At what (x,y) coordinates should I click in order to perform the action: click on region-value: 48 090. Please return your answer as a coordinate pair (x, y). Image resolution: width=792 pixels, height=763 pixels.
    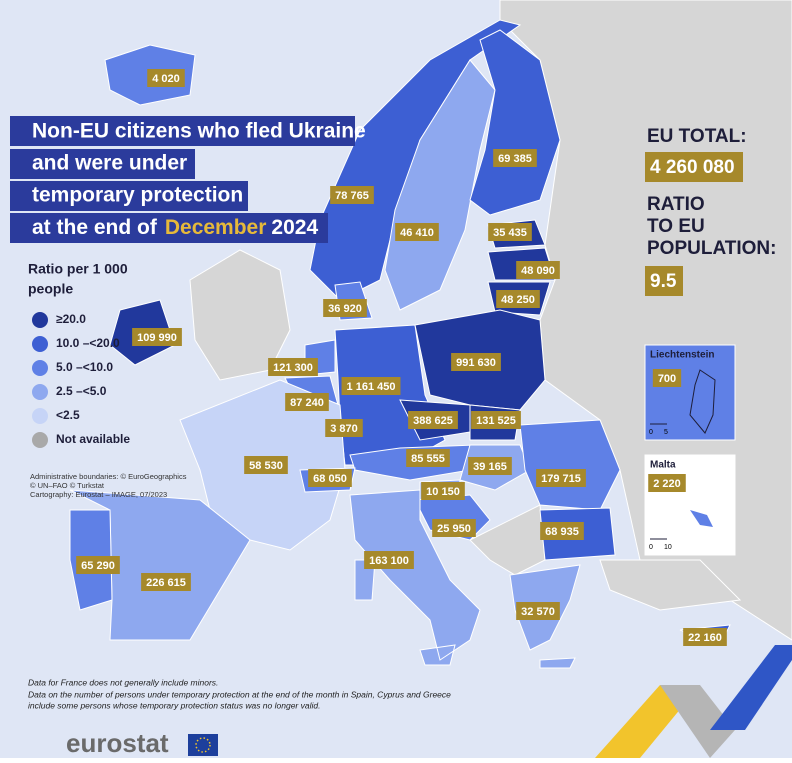
    Looking at the image, I should click on (538, 271).